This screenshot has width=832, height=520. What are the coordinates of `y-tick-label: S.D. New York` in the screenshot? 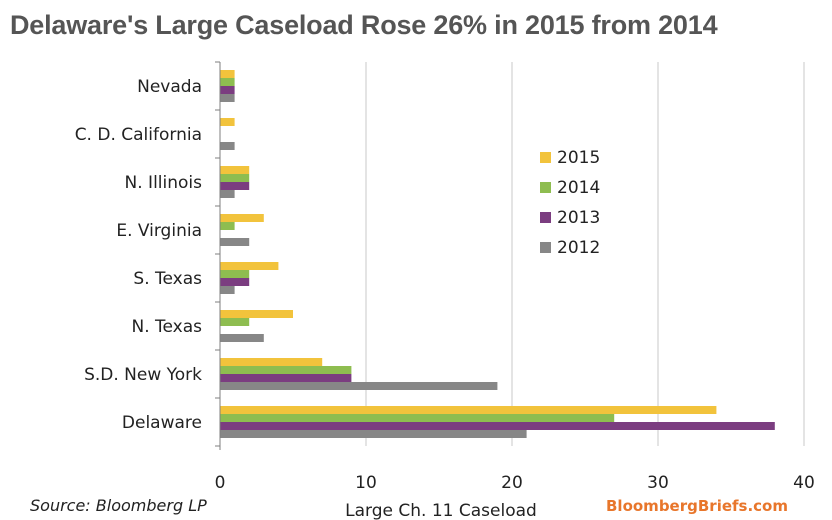 It's located at (143, 375).